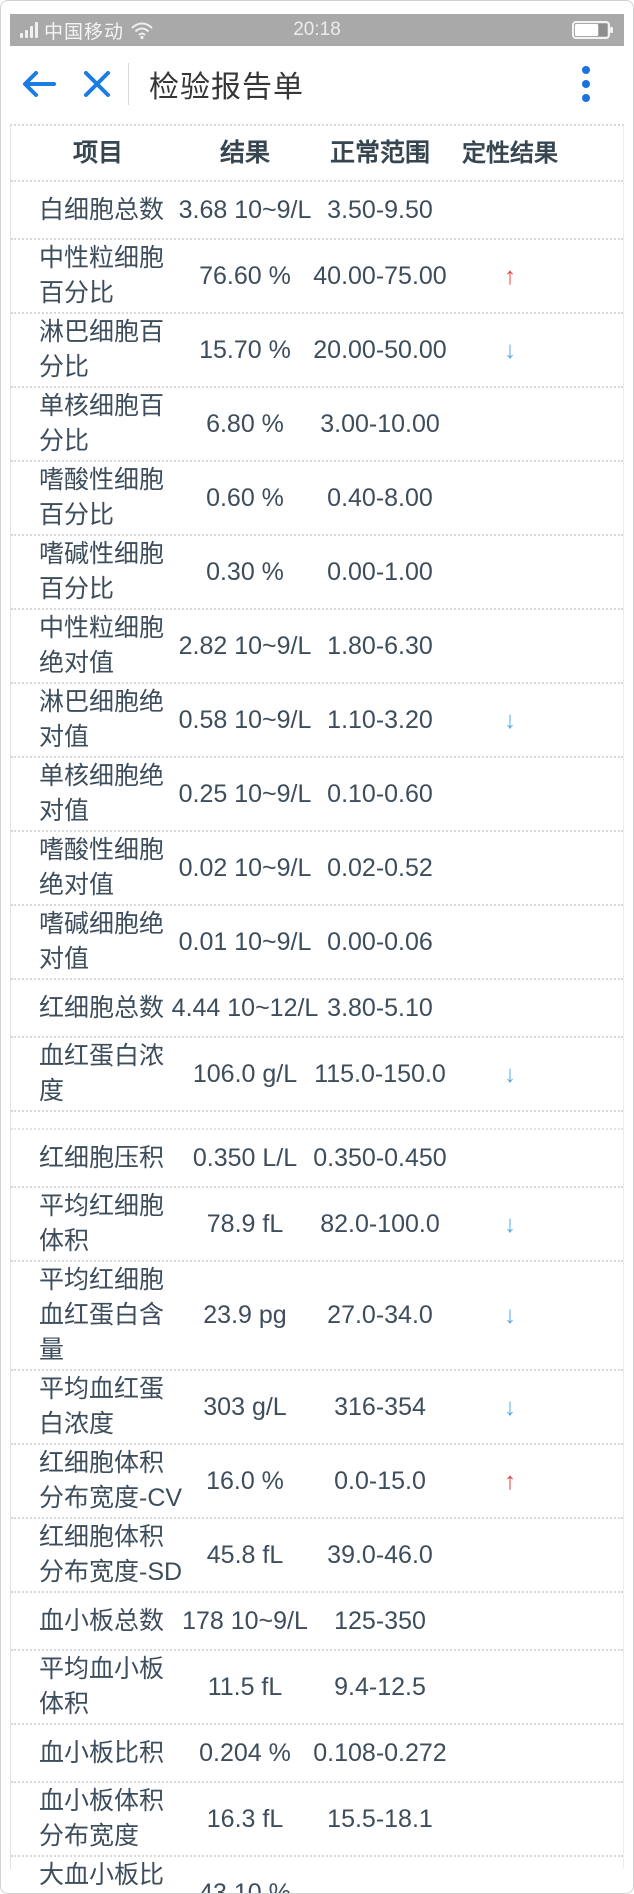 This screenshot has width=634, height=1894. I want to click on row-range: 115.0-150.0, so click(380, 1073).